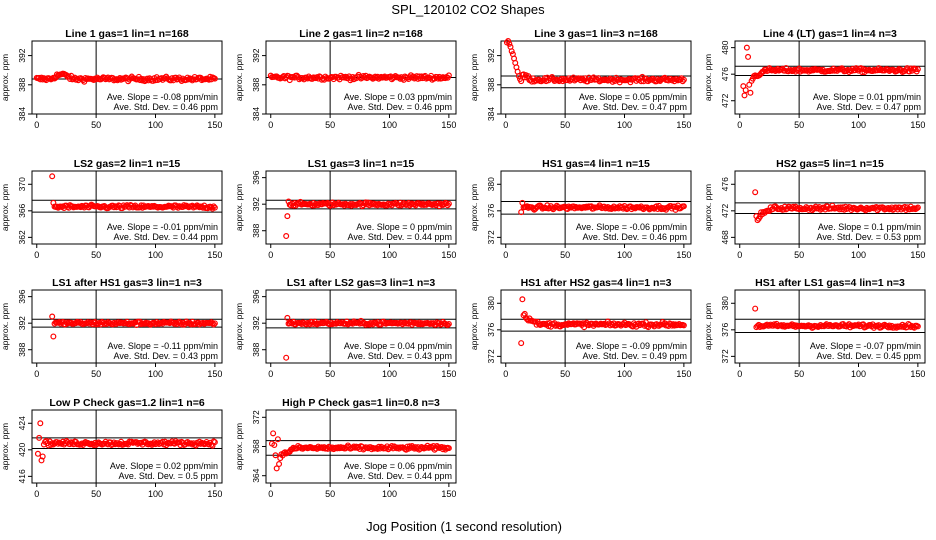 Image resolution: width=936 pixels, height=540 pixels. I want to click on panel-title: Line 4 (LT) gas=1 lin=4 n=3, so click(830, 34).